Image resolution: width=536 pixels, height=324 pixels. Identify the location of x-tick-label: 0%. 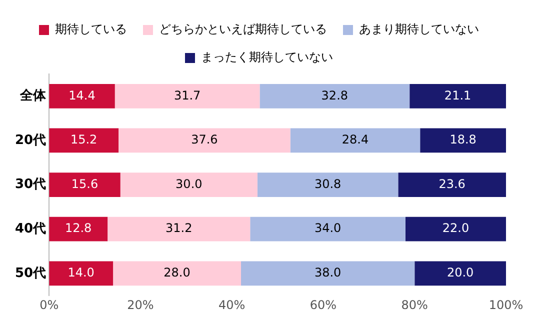
(49, 305).